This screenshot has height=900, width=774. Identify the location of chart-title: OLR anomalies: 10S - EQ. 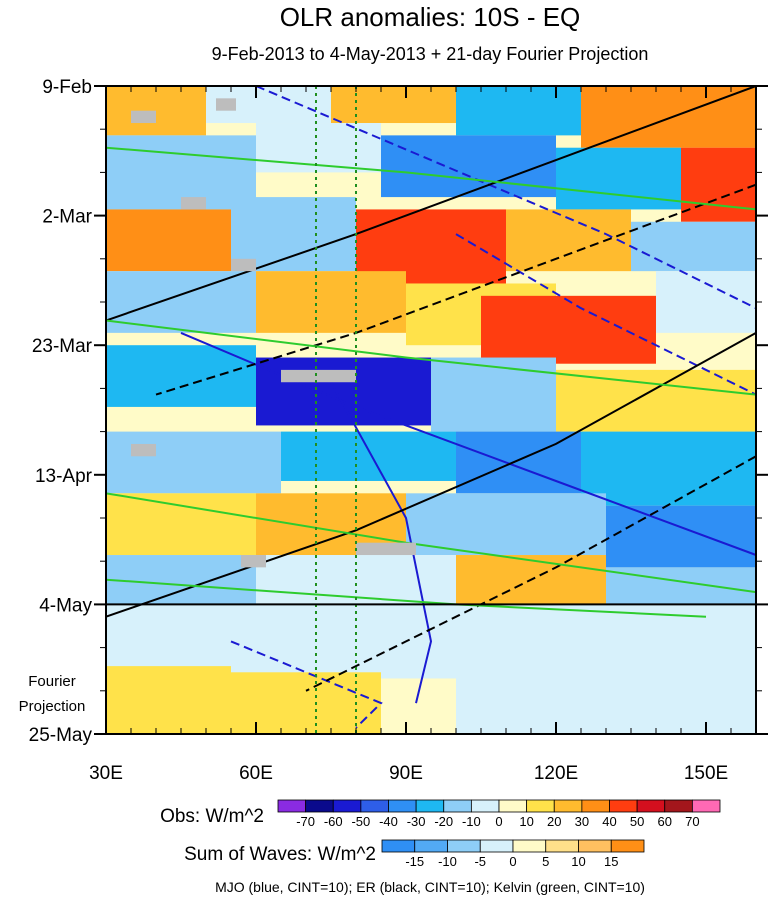
(430, 17).